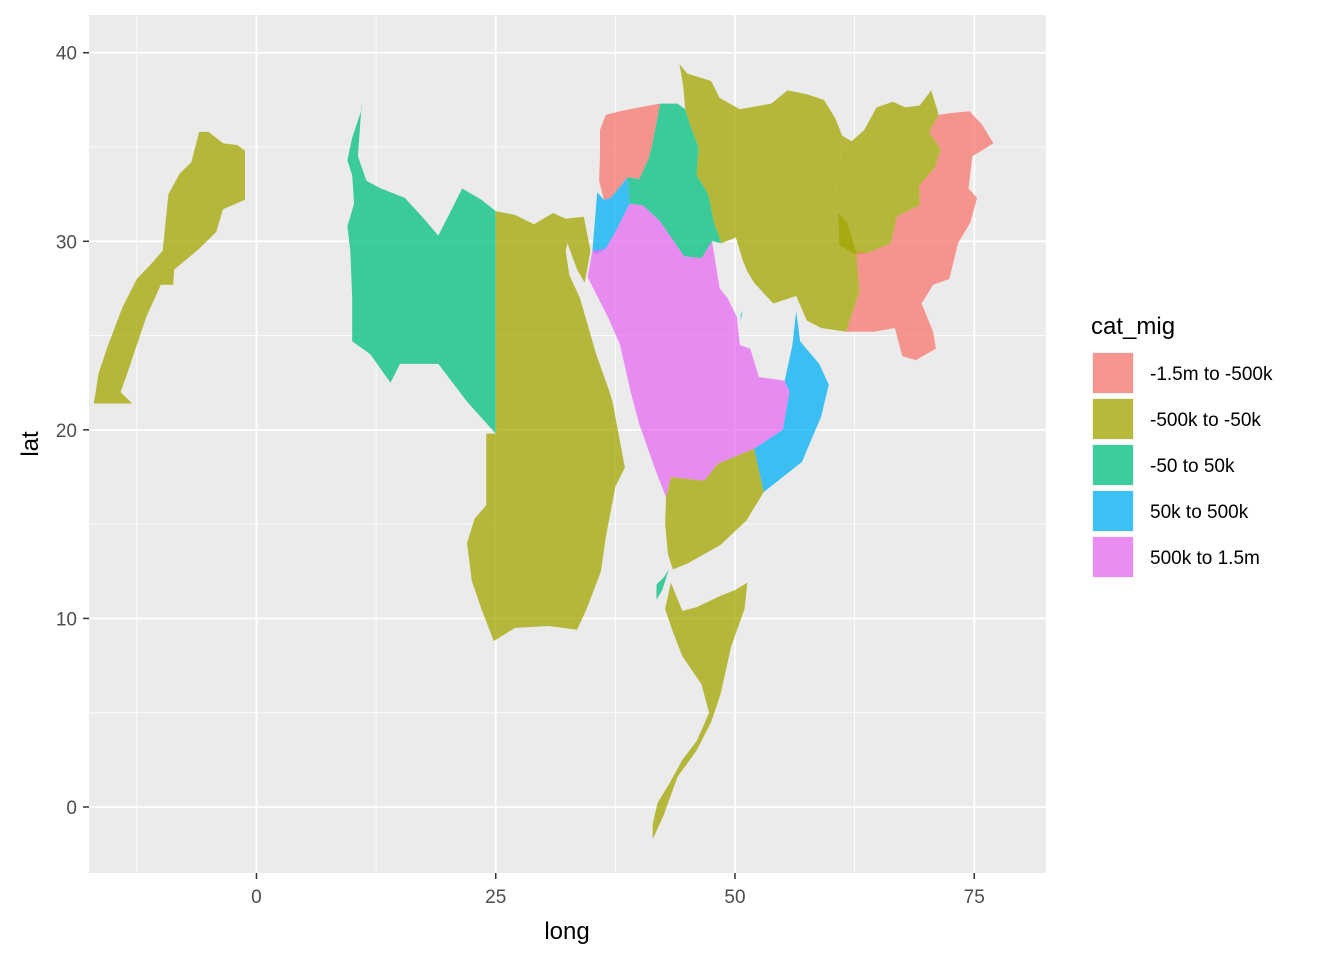 This screenshot has width=1344, height=960. Describe the element at coordinates (30, 444) in the screenshot. I see `y-axis-title: lat` at that location.